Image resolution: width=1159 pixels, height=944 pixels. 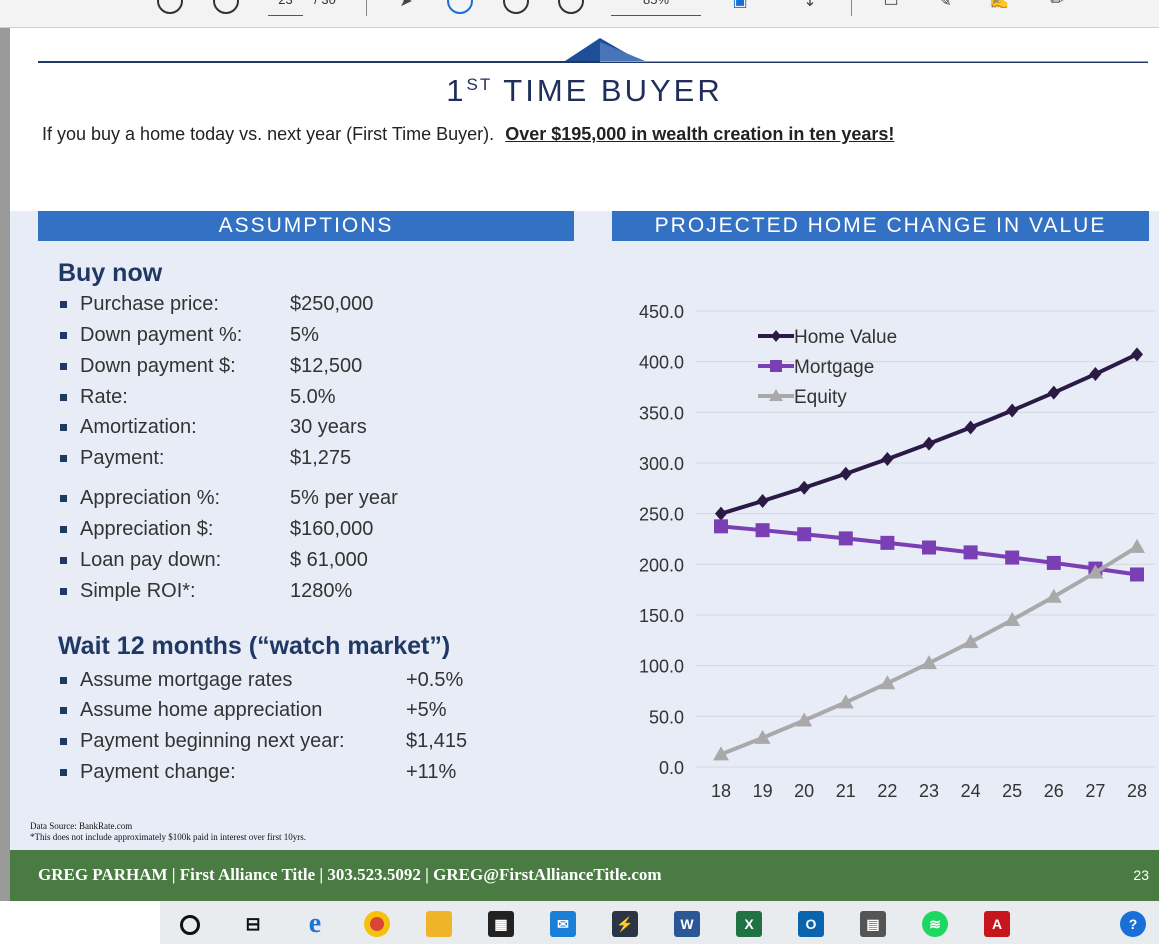 I want to click on slide-title: 1ST TIME BUYER, so click(x=584, y=90).